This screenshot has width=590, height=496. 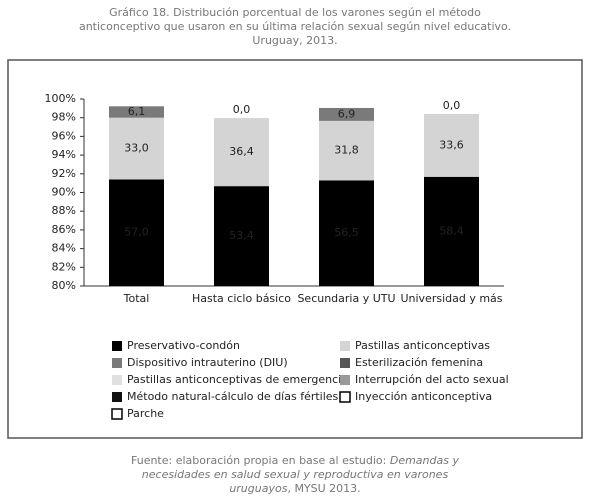 I want to click on data-label: 6,9, so click(x=347, y=113).